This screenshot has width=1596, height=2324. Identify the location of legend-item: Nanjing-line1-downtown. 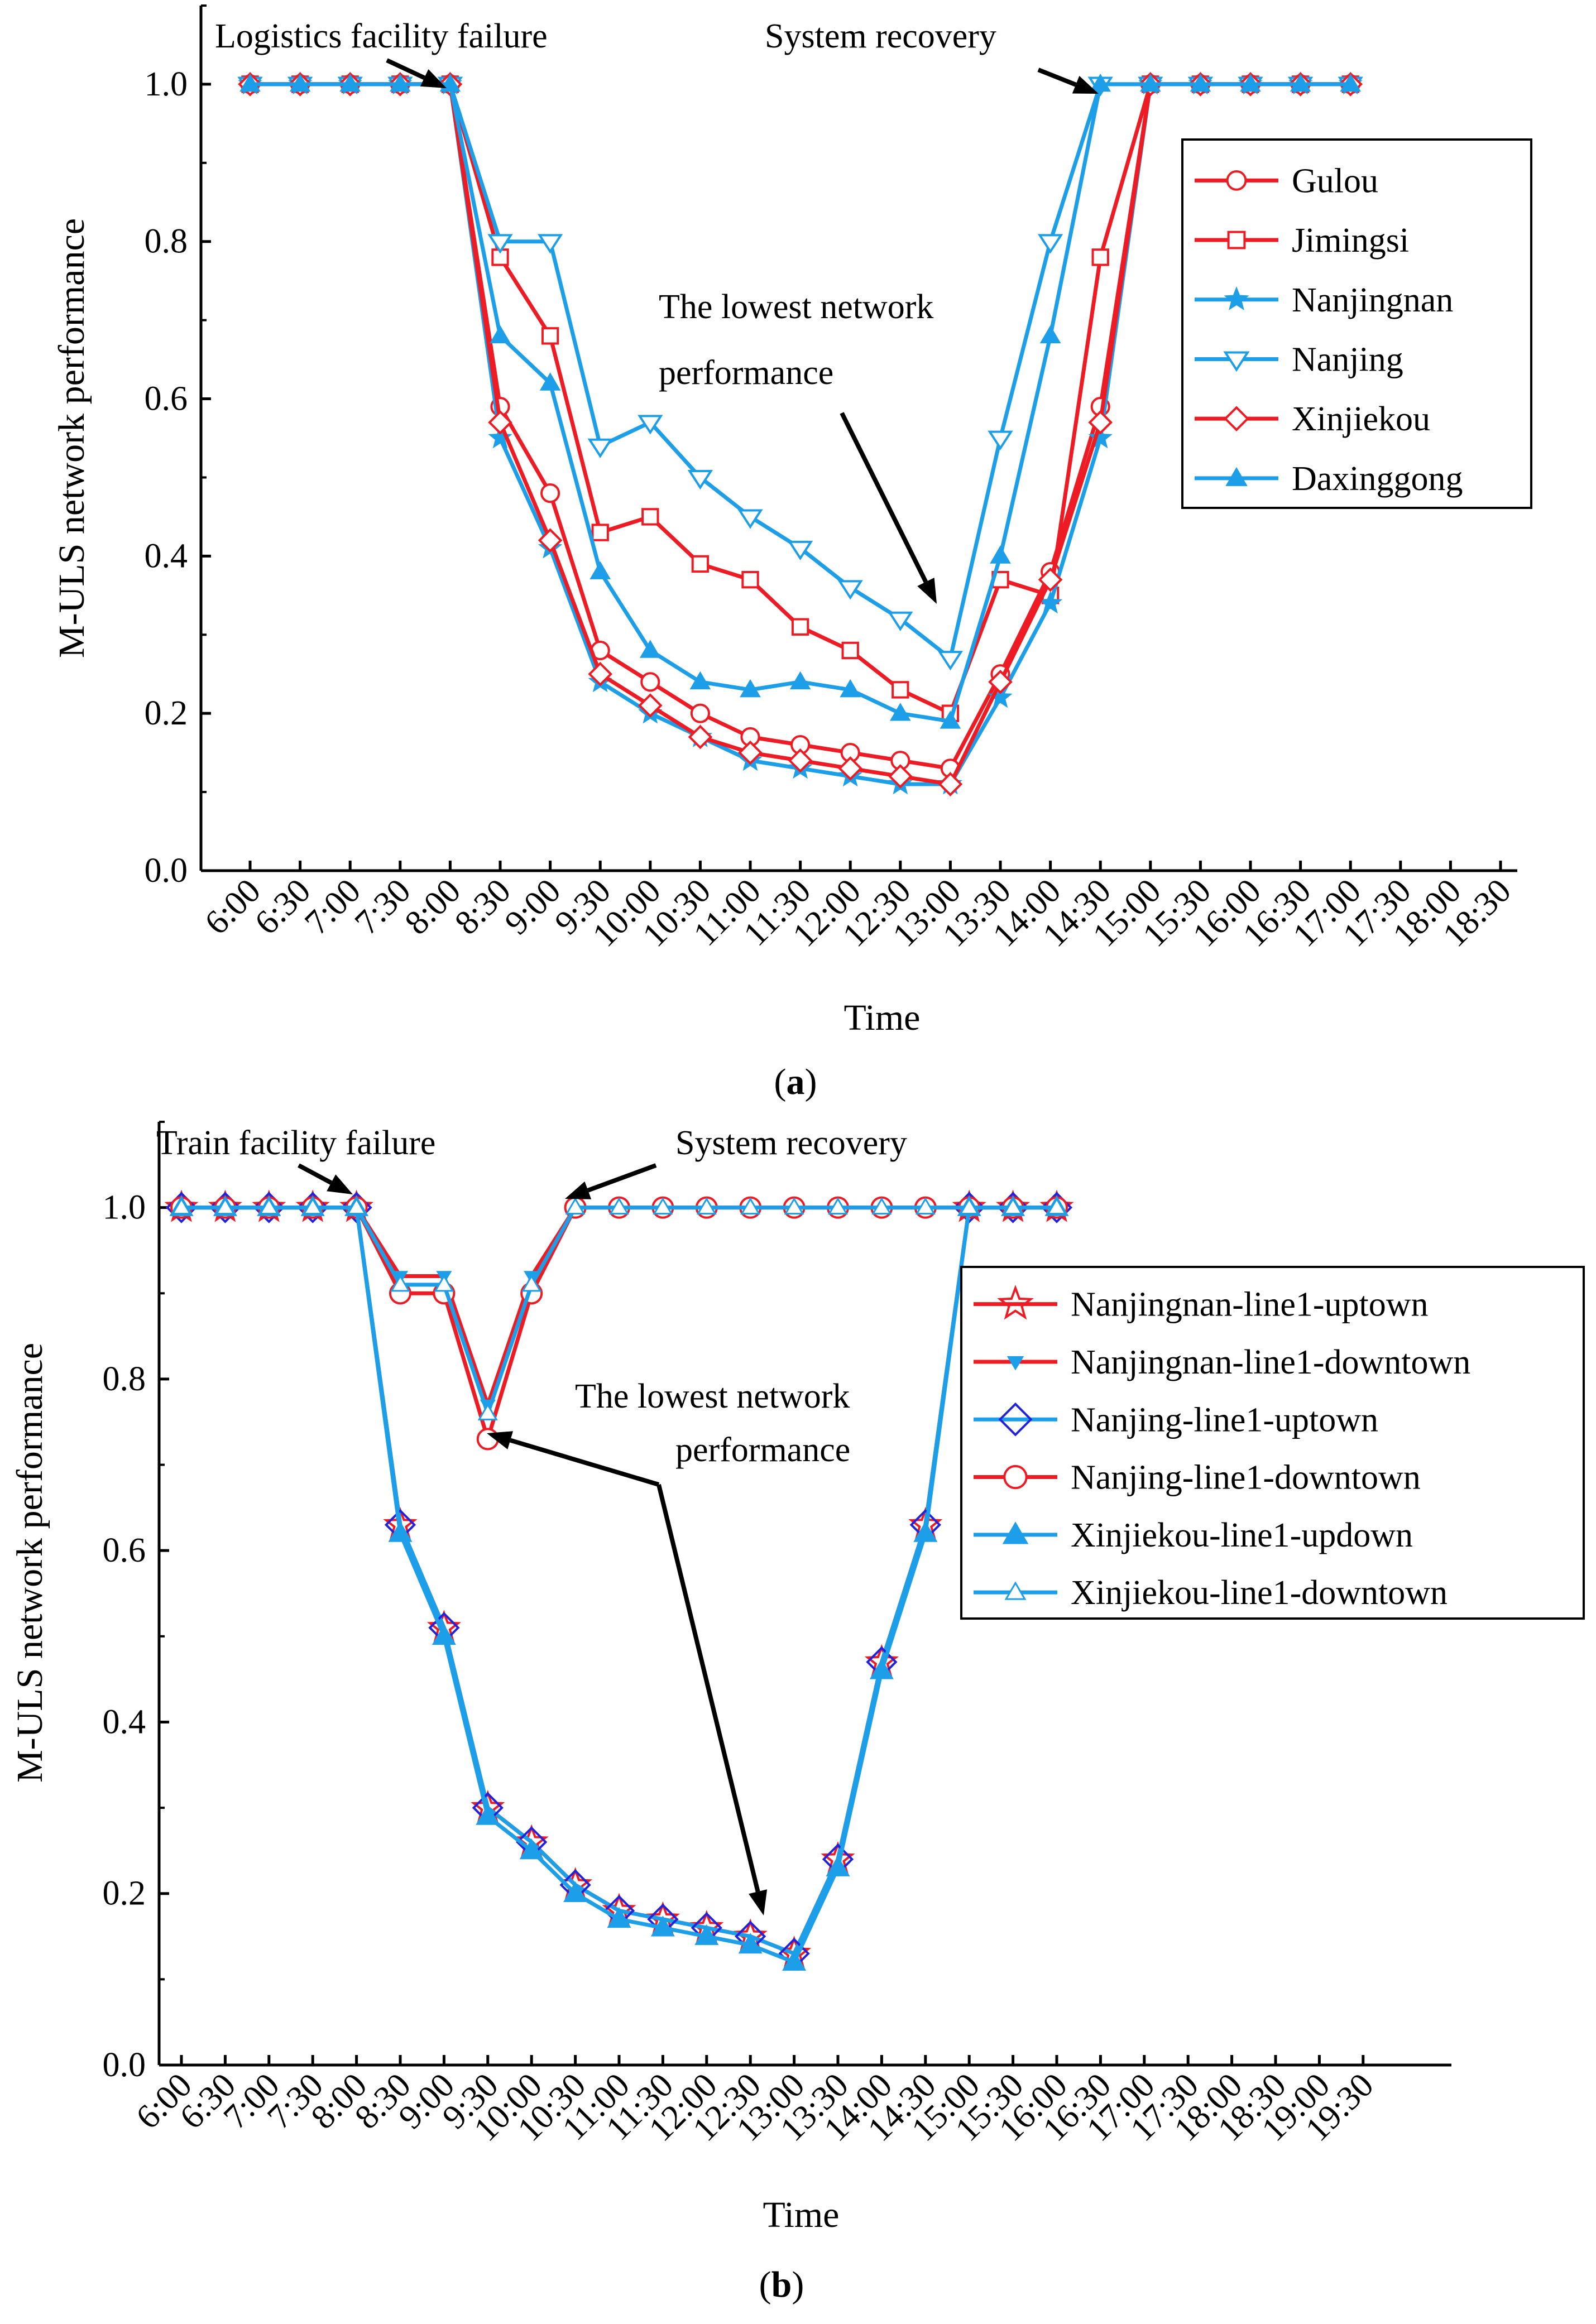
(1197, 1478).